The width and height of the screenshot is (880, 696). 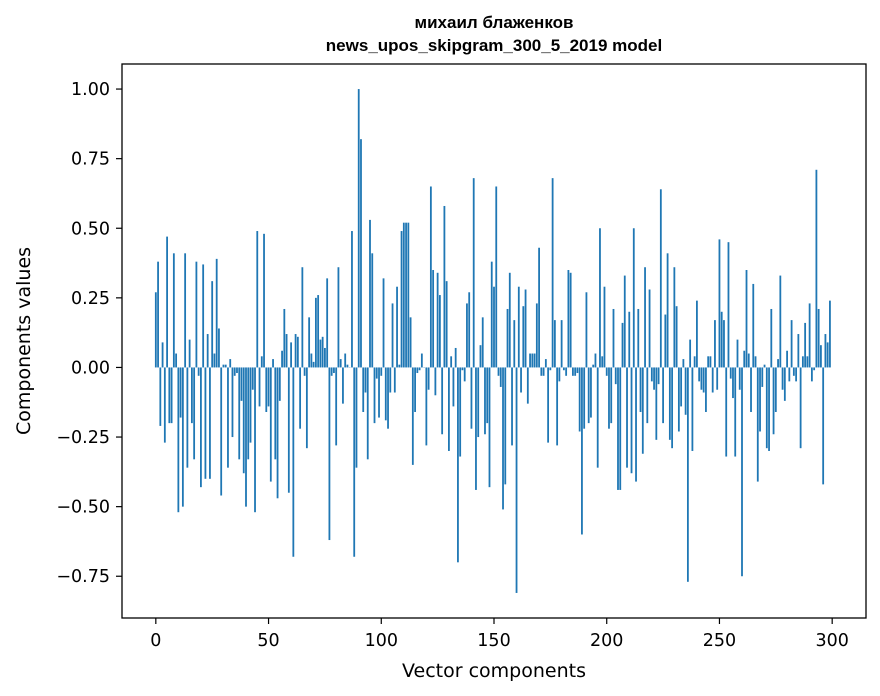 I want to click on y-tick-label: 0.75, so click(x=90, y=160).